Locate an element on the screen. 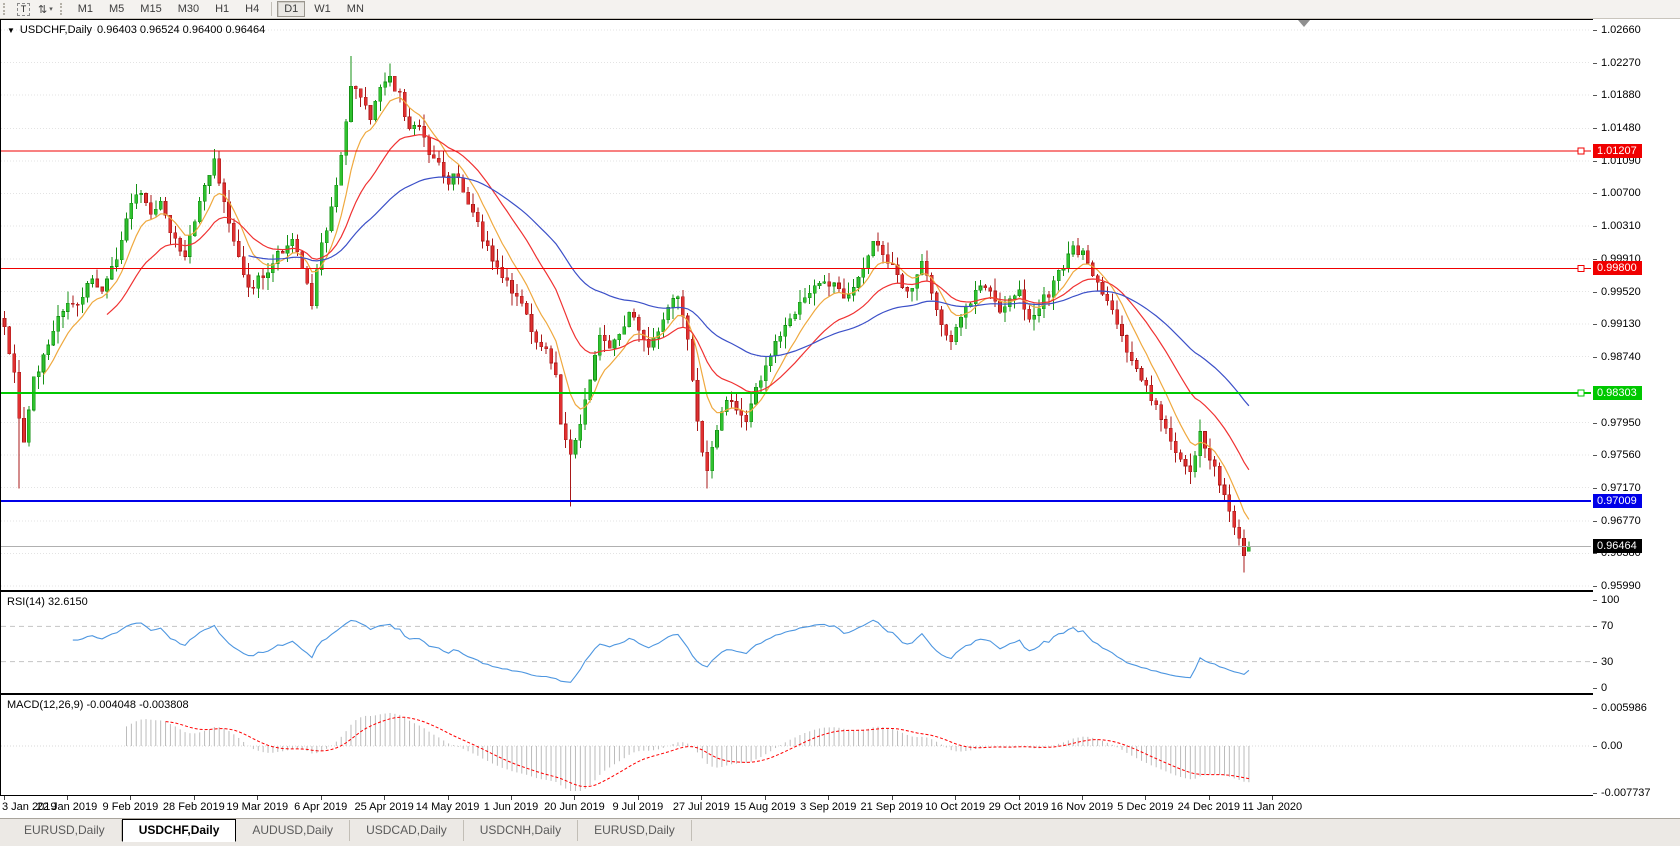 Image resolution: width=1680 pixels, height=846 pixels. time-axis-label: 25 Apr 2019 is located at coordinates (384, 807).